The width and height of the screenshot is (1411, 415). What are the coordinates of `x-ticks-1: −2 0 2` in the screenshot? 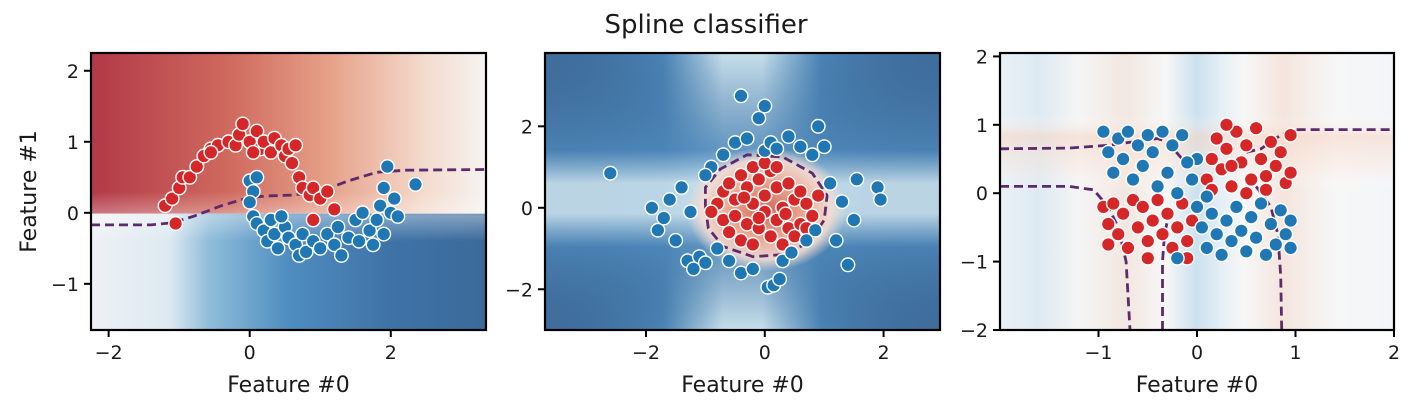 It's located at (761, 347).